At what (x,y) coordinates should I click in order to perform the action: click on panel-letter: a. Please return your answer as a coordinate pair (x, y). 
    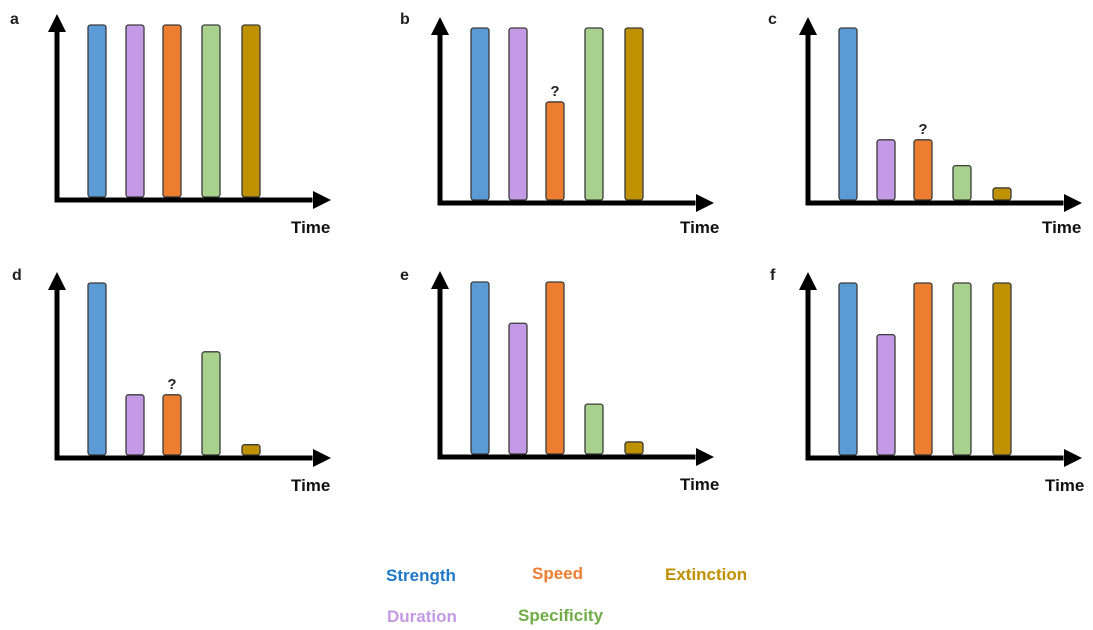
    Looking at the image, I should click on (14, 19).